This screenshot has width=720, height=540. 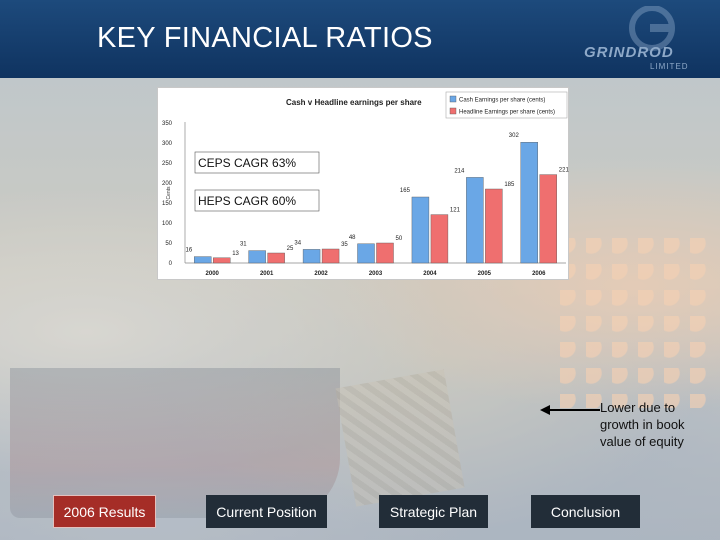 What do you see at coordinates (243, 245) in the screenshot?
I see `data-label: 31` at bounding box center [243, 245].